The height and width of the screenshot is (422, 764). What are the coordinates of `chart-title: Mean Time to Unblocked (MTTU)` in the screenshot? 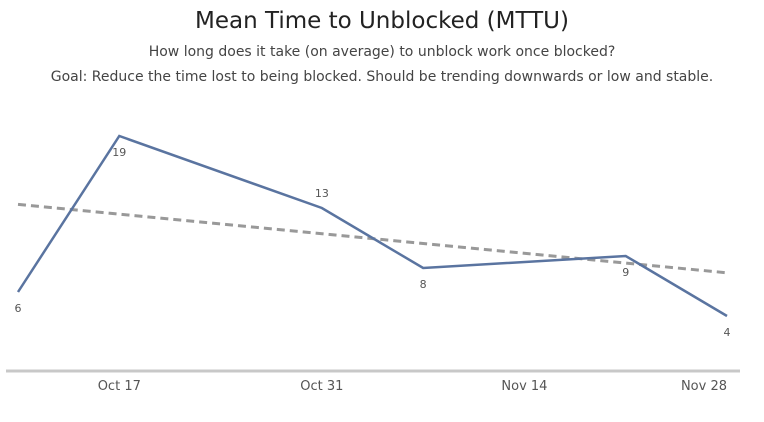 It's located at (382, 21).